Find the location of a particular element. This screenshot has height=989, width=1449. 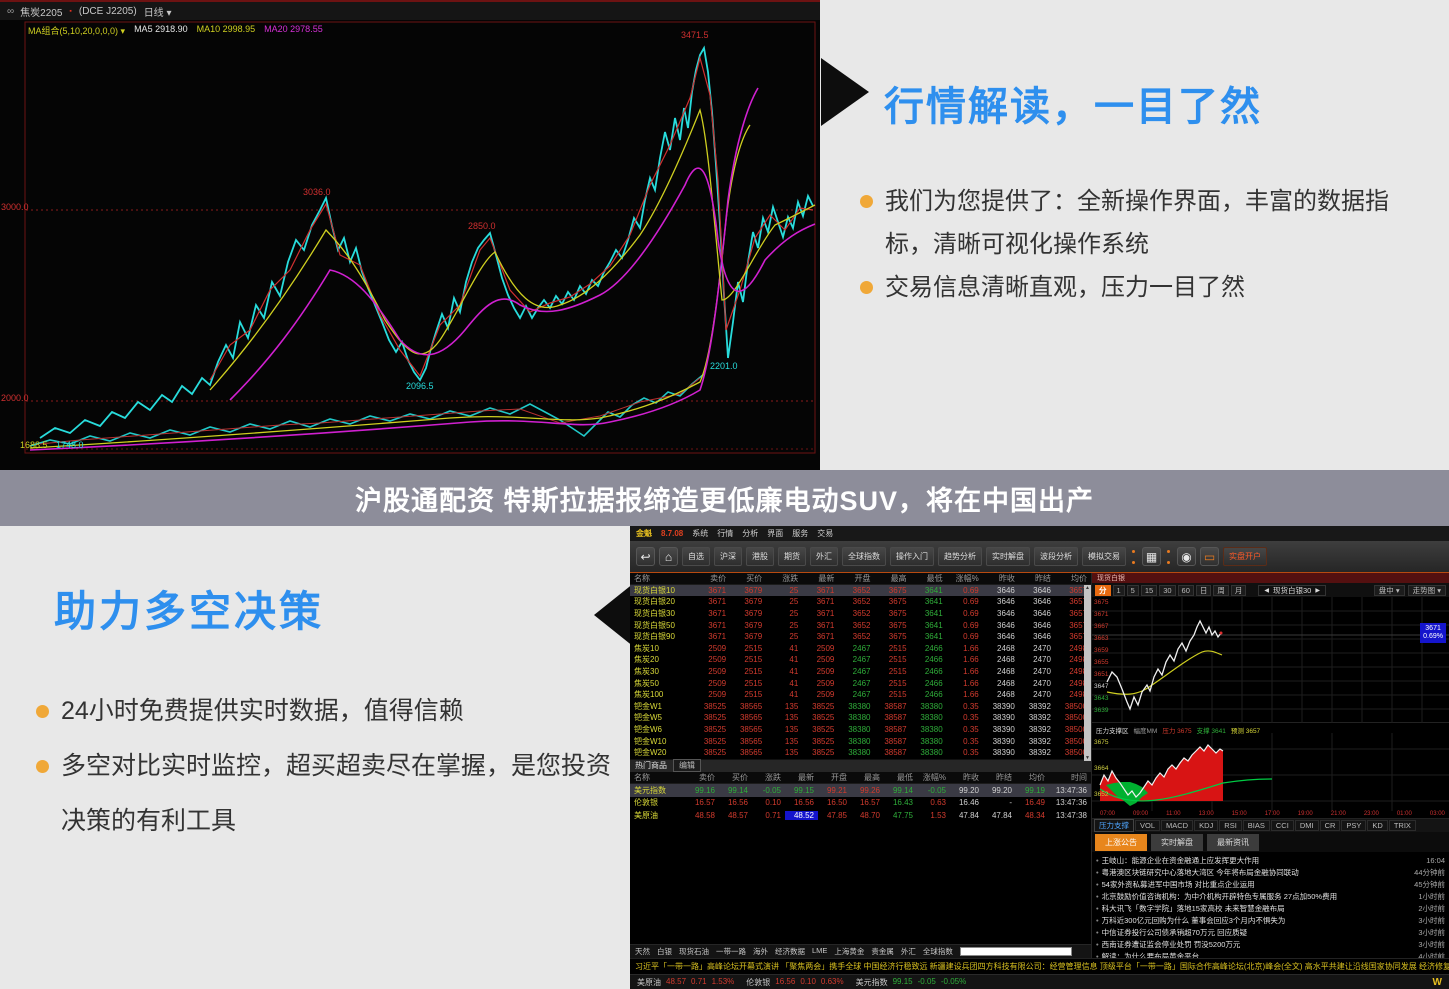

period-button-月: 月 is located at coordinates (1238, 590).